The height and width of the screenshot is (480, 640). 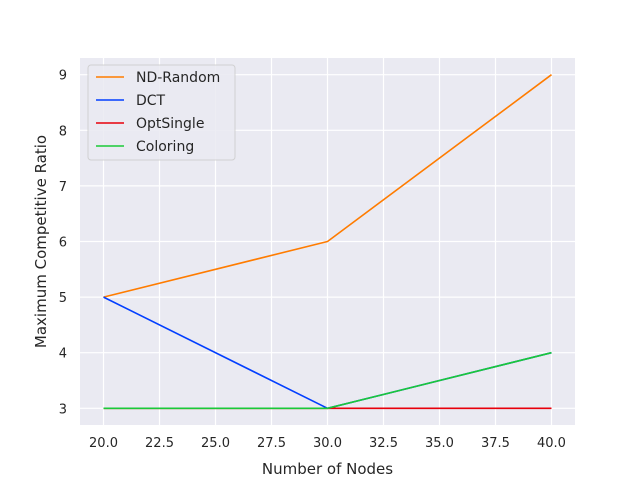 I want to click on x-tick-label: 30.0, so click(x=327, y=443).